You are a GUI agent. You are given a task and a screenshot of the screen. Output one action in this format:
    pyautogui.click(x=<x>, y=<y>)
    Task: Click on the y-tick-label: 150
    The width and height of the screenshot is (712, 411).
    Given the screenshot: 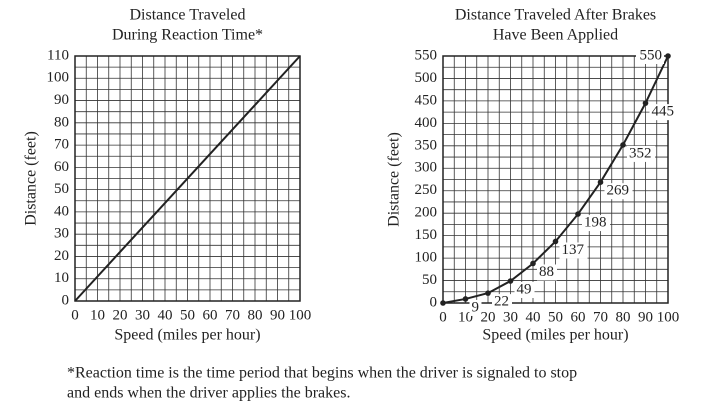 What is the action you would take?
    pyautogui.click(x=426, y=235)
    